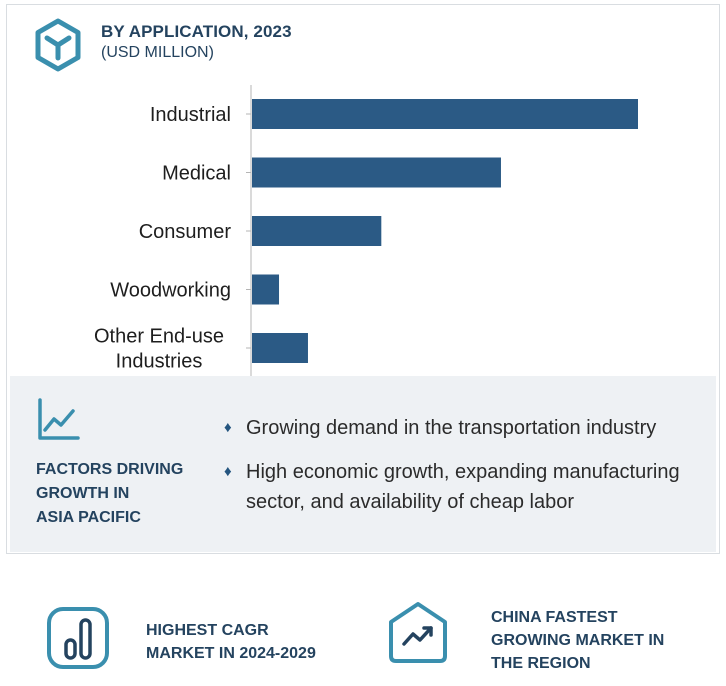 This screenshot has height=686, width=726. What do you see at coordinates (445, 114) in the screenshot?
I see `bar-industrial` at bounding box center [445, 114].